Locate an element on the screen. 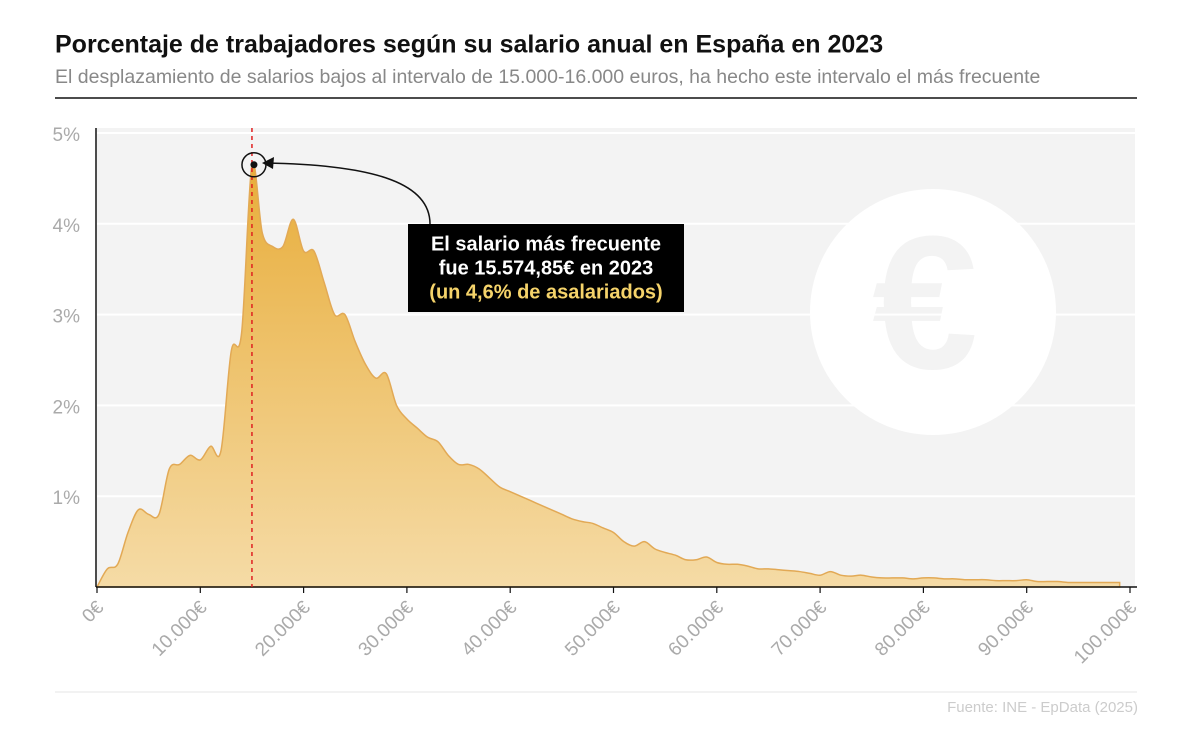 This screenshot has height=740, width=1200. x-tick-label: 100.000€ is located at coordinates (1105, 632).